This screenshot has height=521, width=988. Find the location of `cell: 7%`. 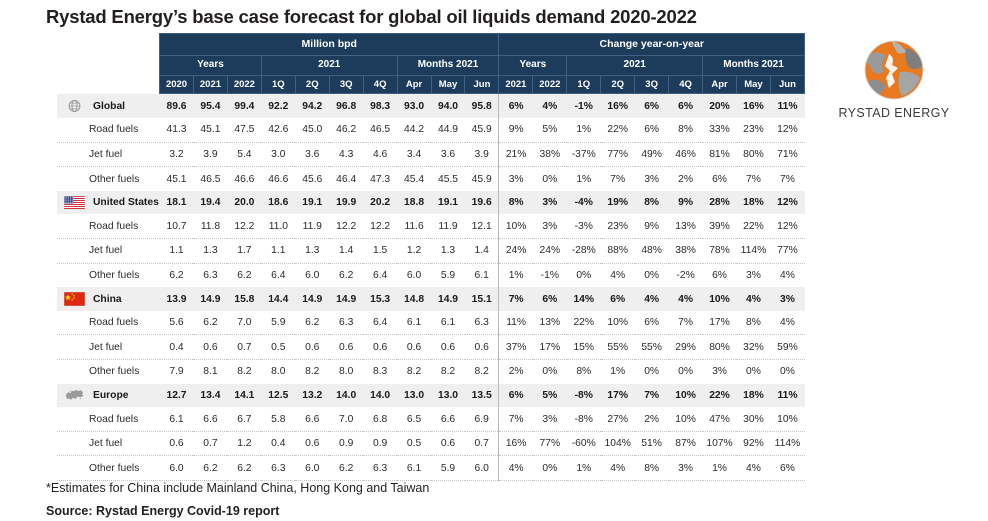

cell: 7% is located at coordinates (753, 178).